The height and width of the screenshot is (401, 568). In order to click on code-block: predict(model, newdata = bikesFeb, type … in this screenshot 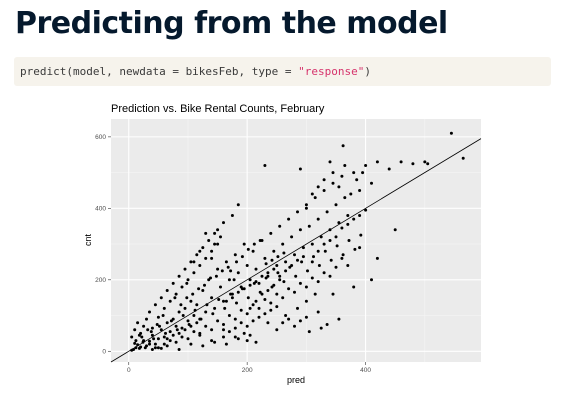, I will do `click(282, 71)`.